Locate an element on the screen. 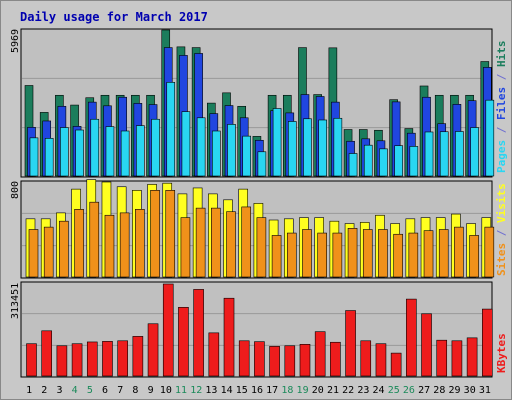 The width and height of the screenshot is (512, 400). top-max-label: 5969 is located at coordinates (15, 41).